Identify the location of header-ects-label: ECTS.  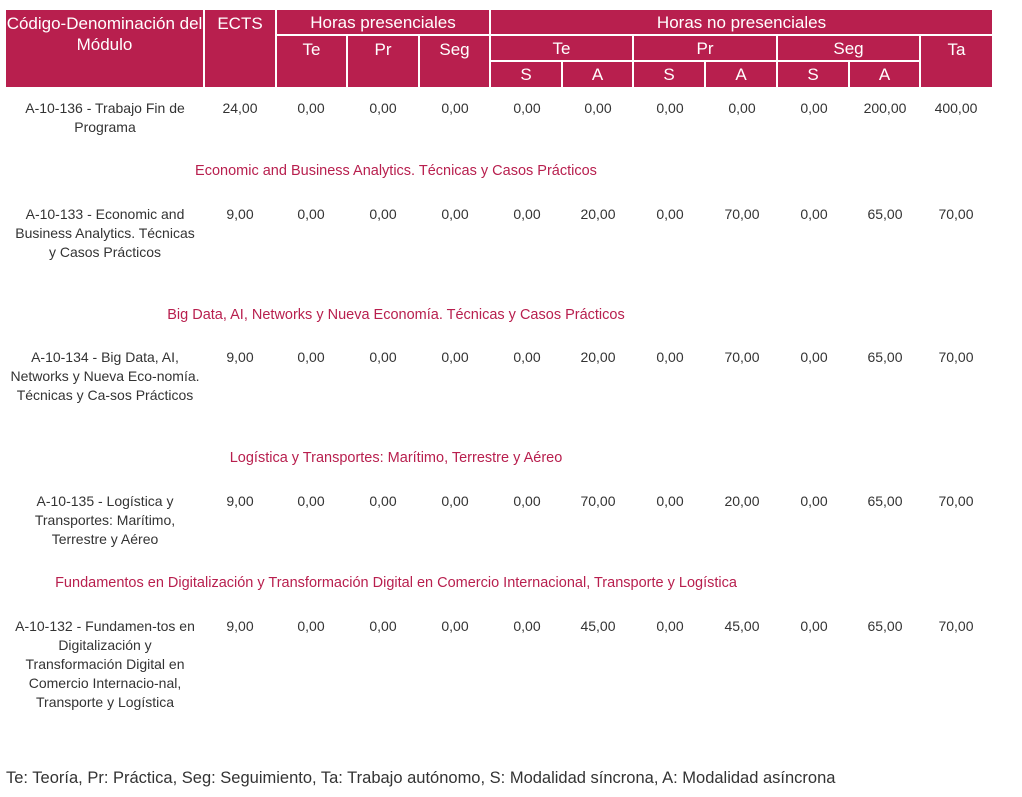
(240, 23).